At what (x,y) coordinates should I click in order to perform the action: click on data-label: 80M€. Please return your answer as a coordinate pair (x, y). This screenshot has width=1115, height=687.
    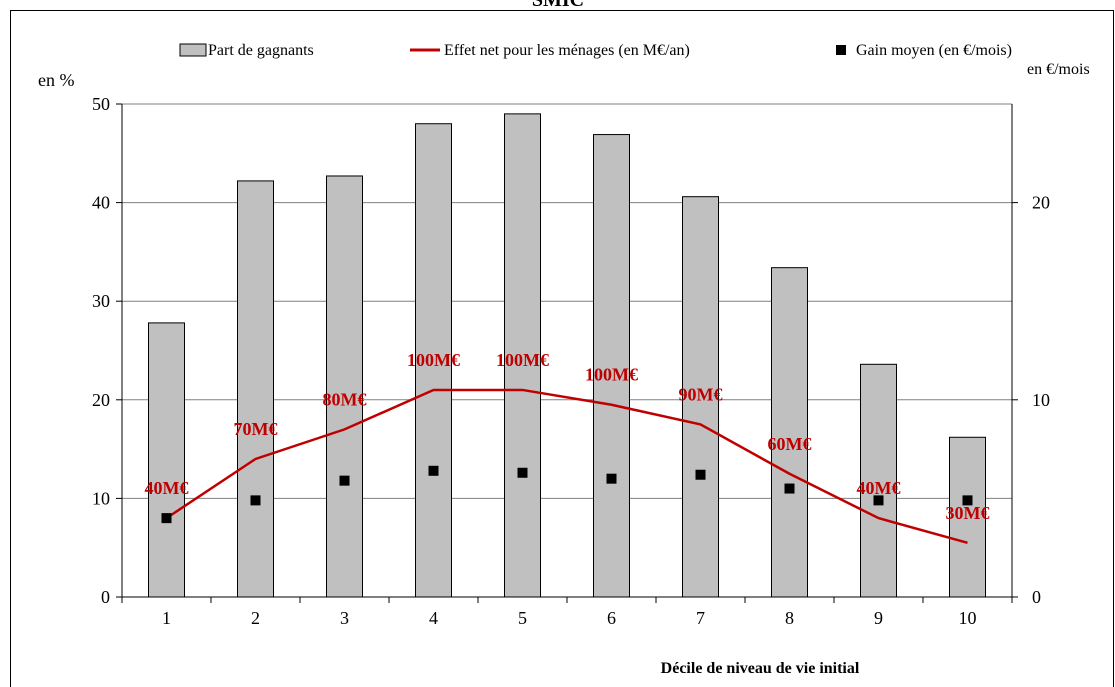
    Looking at the image, I should click on (345, 399).